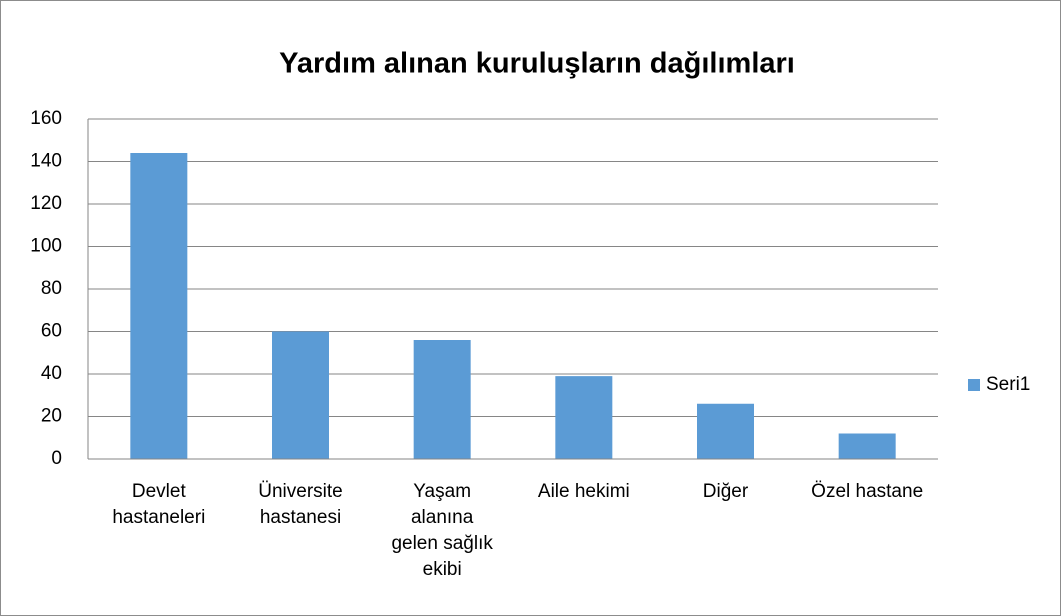  Describe the element at coordinates (46, 203) in the screenshot. I see `y-tick-label: 120` at that location.